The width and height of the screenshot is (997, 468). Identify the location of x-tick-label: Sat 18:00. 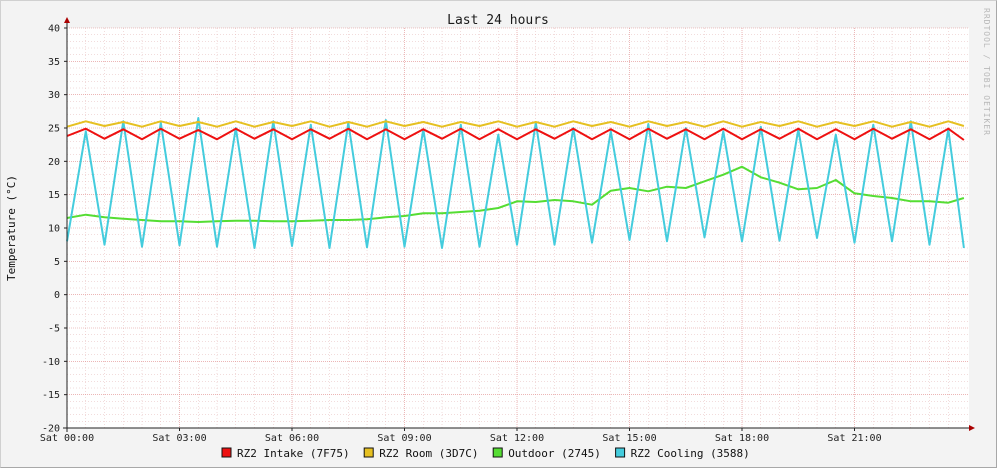
(742, 438).